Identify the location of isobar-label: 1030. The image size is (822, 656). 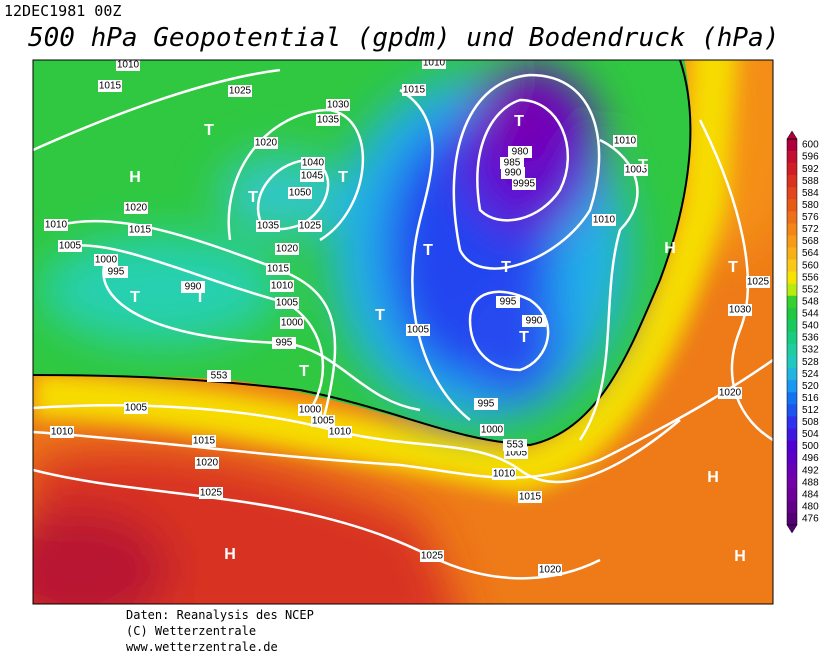
(740, 310).